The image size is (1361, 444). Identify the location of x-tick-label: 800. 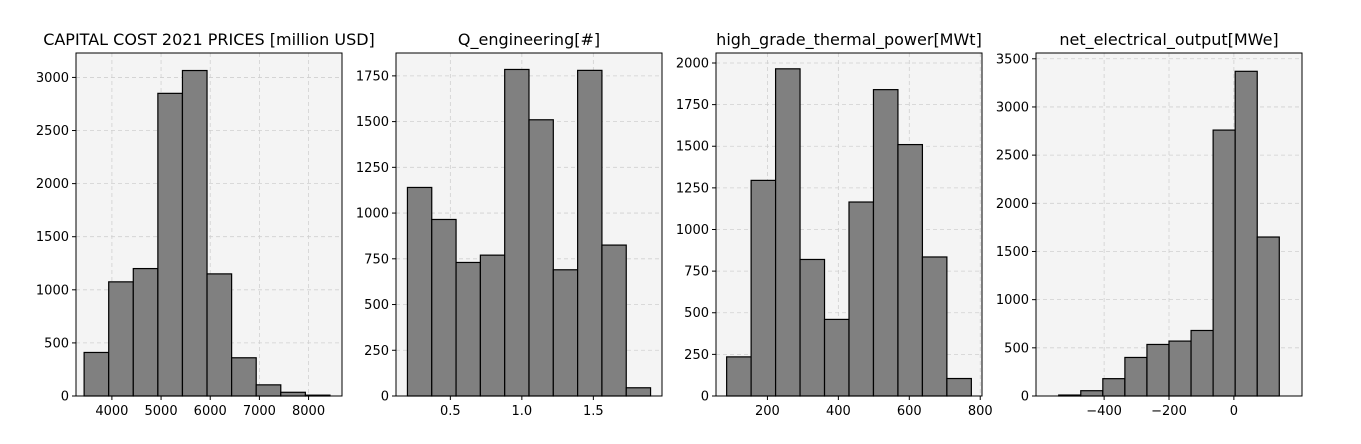
(980, 411).